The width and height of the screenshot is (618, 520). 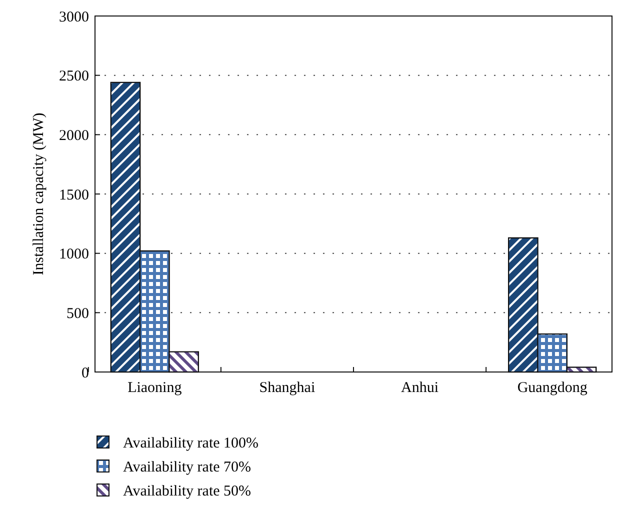 I want to click on y-tick-label: 2000, so click(x=74, y=136).